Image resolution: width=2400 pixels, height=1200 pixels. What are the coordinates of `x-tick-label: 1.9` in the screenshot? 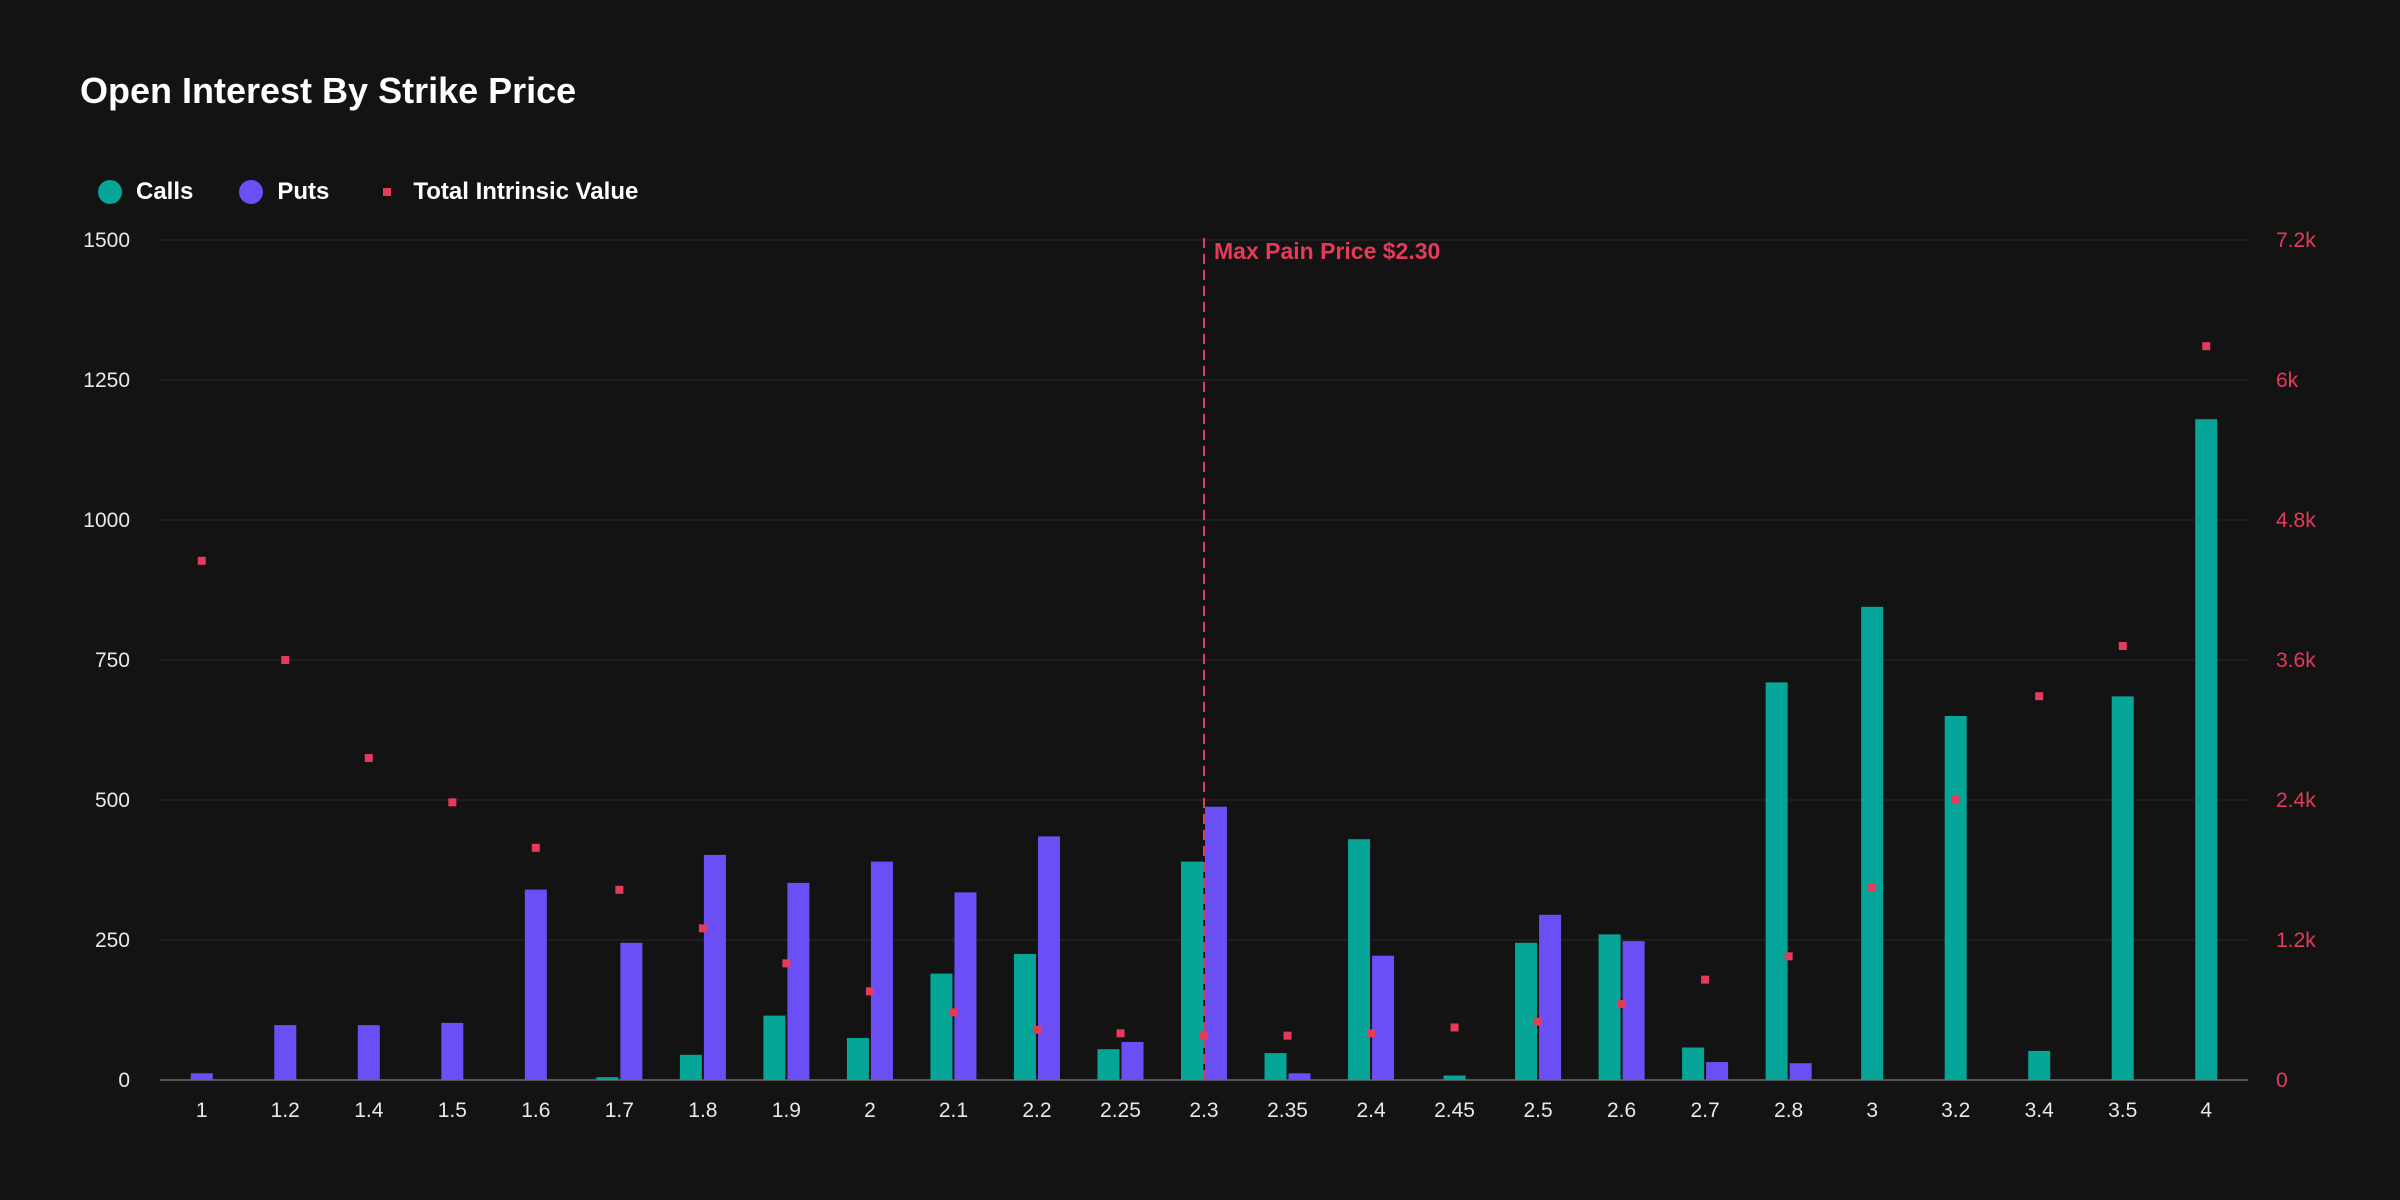 It's located at (786, 1110).